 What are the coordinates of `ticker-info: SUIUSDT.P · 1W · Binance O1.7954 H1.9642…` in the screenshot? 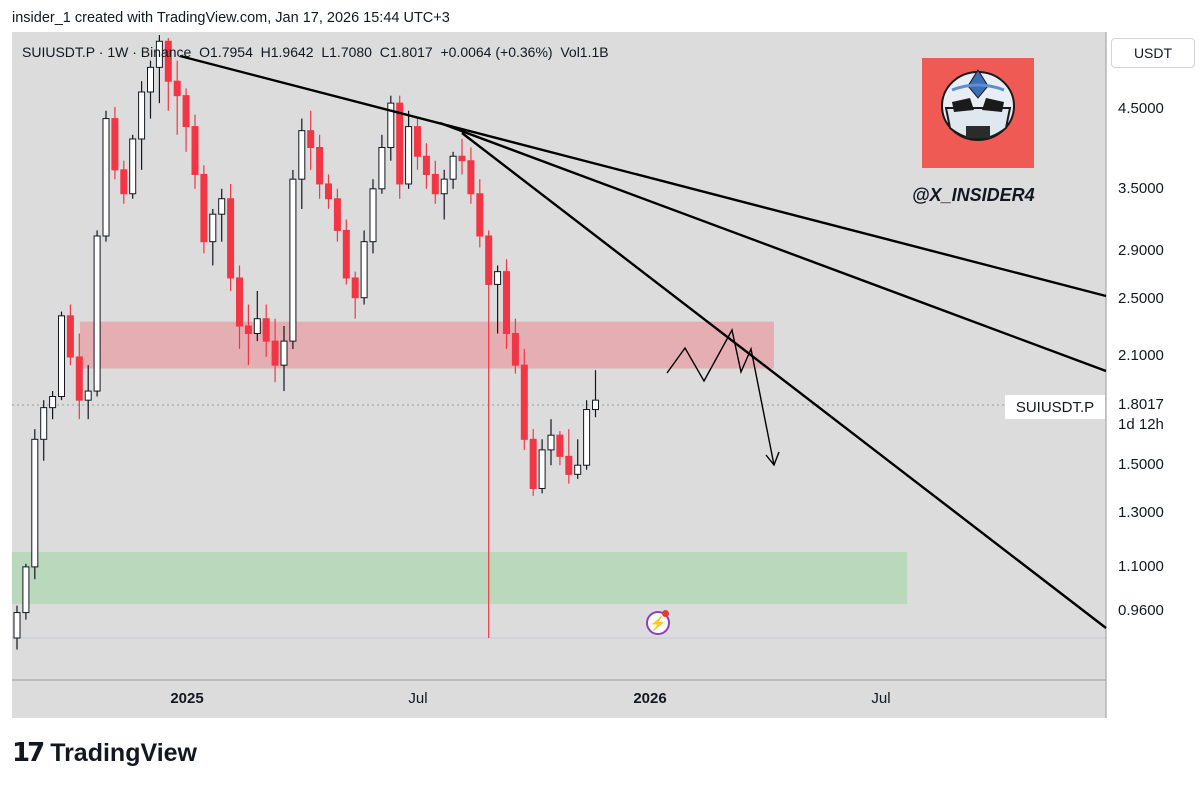 It's located at (315, 52).